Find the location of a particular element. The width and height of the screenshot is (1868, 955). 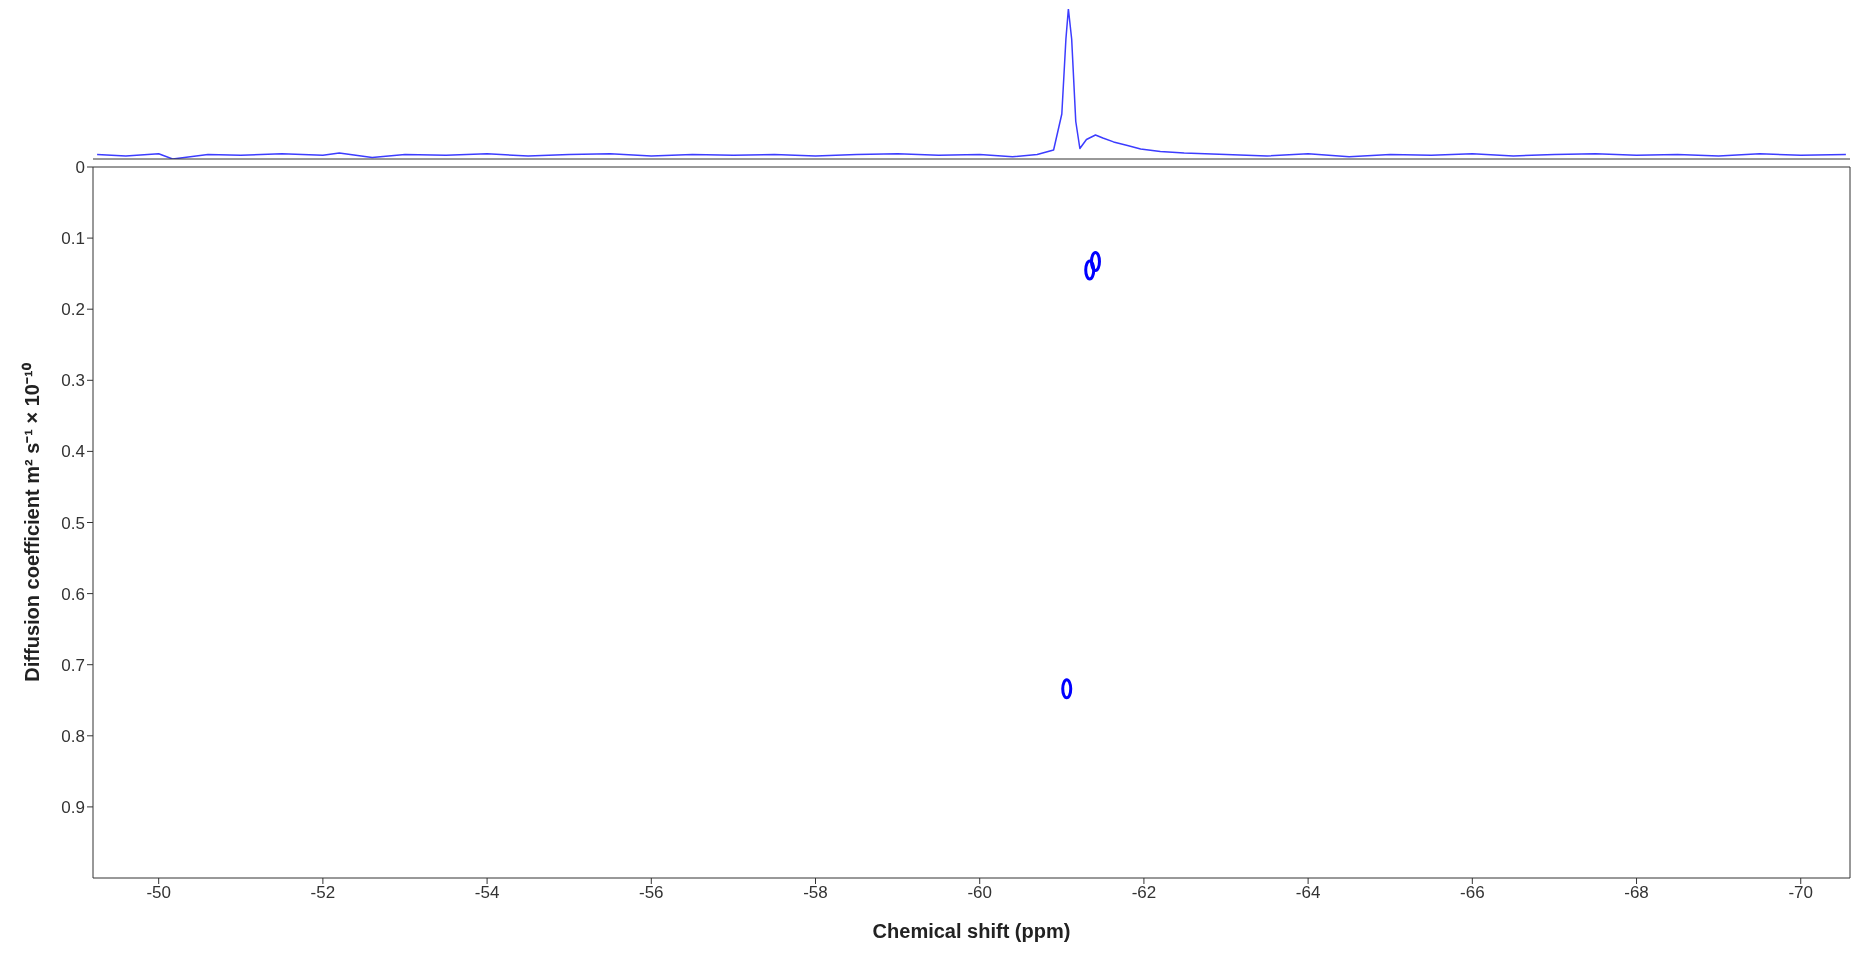

y-tick-label: 0.9 is located at coordinates (73, 807).